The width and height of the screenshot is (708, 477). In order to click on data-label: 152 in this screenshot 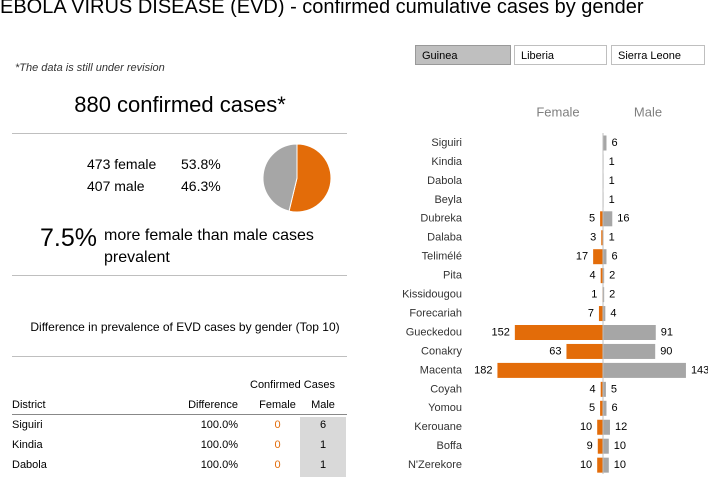, I will do `click(500, 332)`.